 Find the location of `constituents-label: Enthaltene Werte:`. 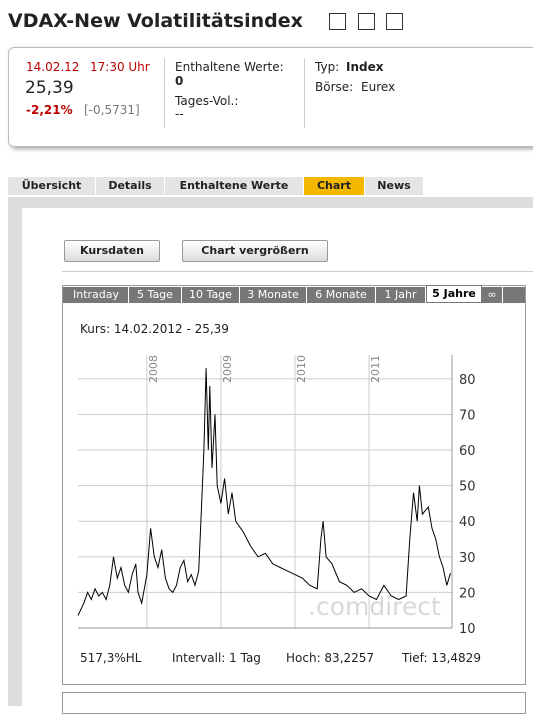

constituents-label: Enthaltene Werte: is located at coordinates (229, 67).